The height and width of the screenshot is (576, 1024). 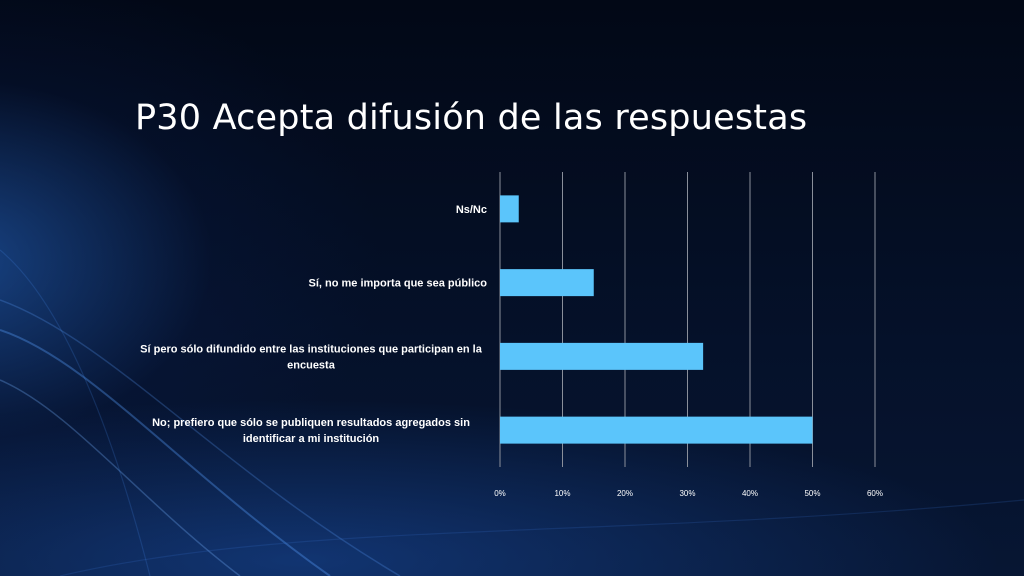 What do you see at coordinates (471, 210) in the screenshot?
I see `category-label: Ns/Nc` at bounding box center [471, 210].